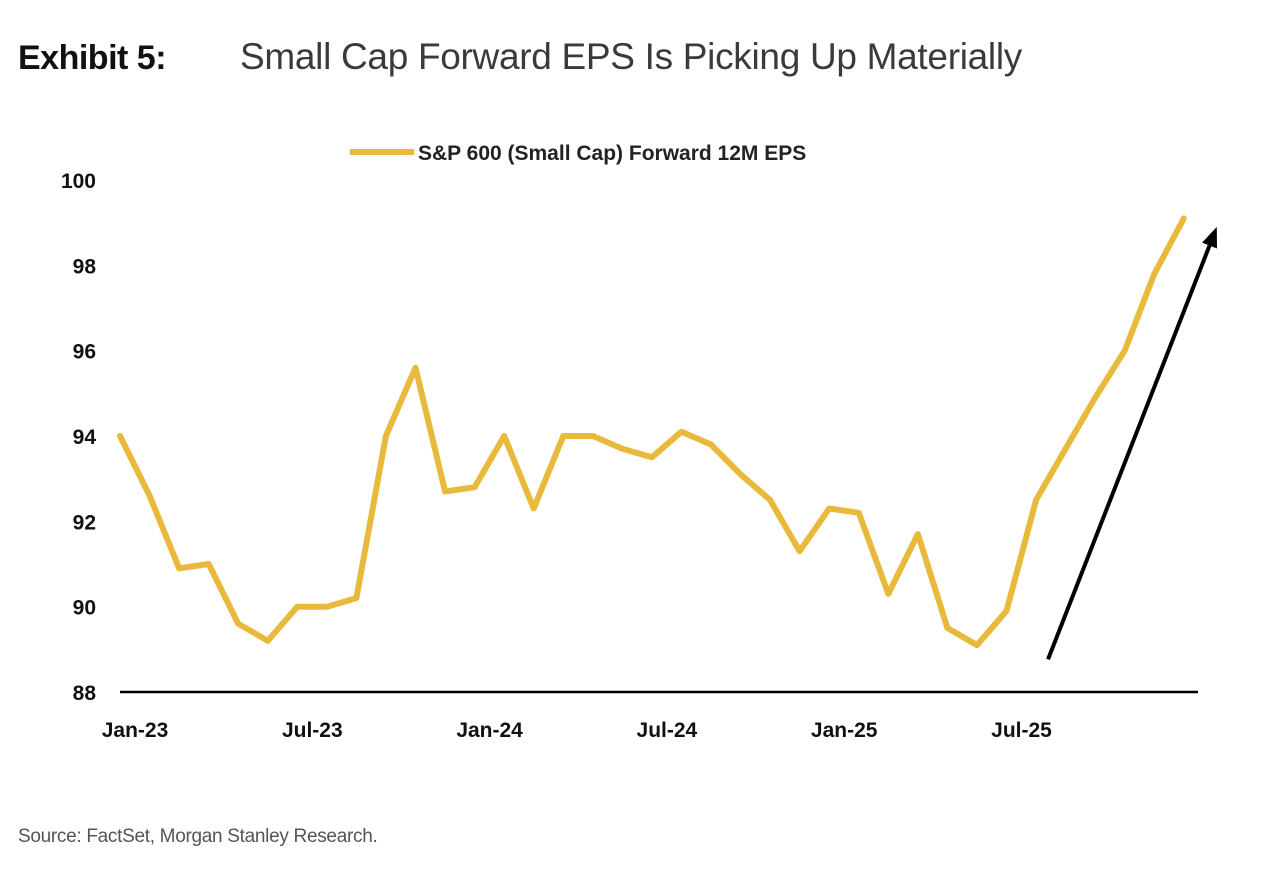 The width and height of the screenshot is (1276, 878). I want to click on x-tick-label: Jul-25, so click(1021, 730).